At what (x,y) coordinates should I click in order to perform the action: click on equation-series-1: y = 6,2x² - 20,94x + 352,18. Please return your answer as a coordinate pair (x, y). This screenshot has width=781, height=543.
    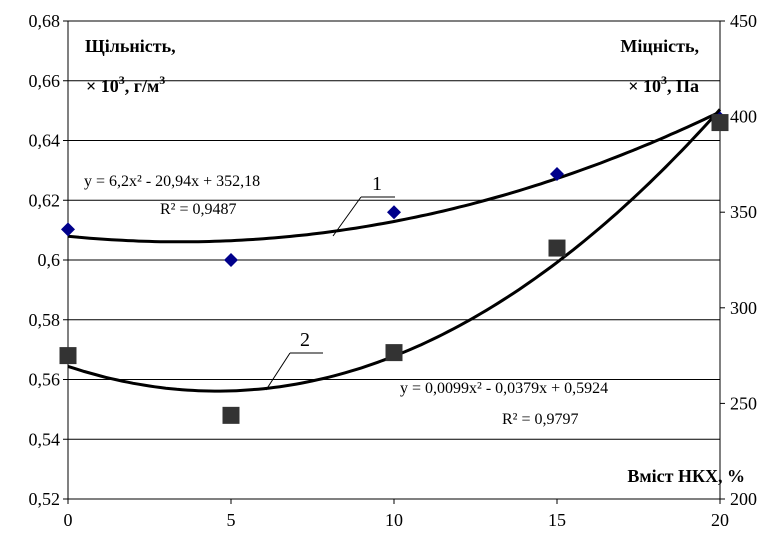
    Looking at the image, I should click on (172, 181).